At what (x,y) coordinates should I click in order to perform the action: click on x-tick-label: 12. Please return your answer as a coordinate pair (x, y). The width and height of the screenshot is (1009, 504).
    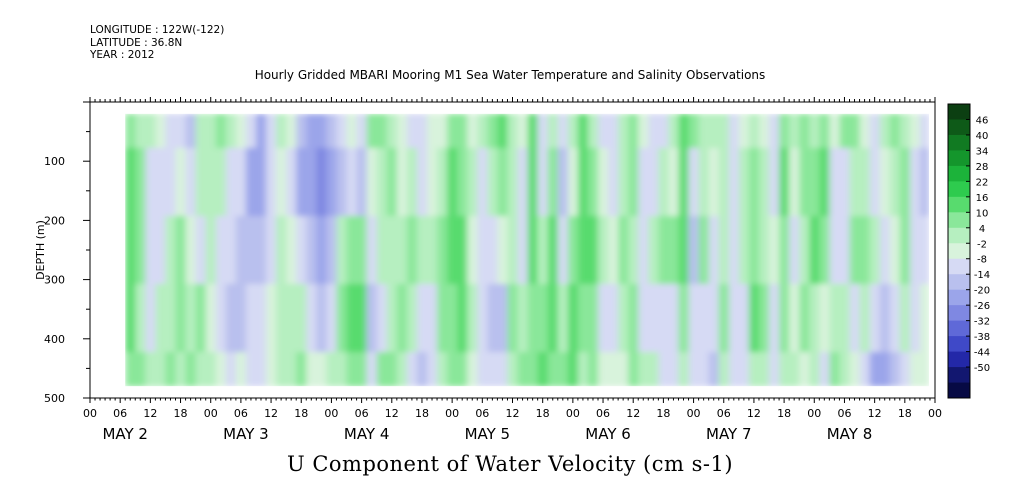
    Looking at the image, I should click on (150, 413).